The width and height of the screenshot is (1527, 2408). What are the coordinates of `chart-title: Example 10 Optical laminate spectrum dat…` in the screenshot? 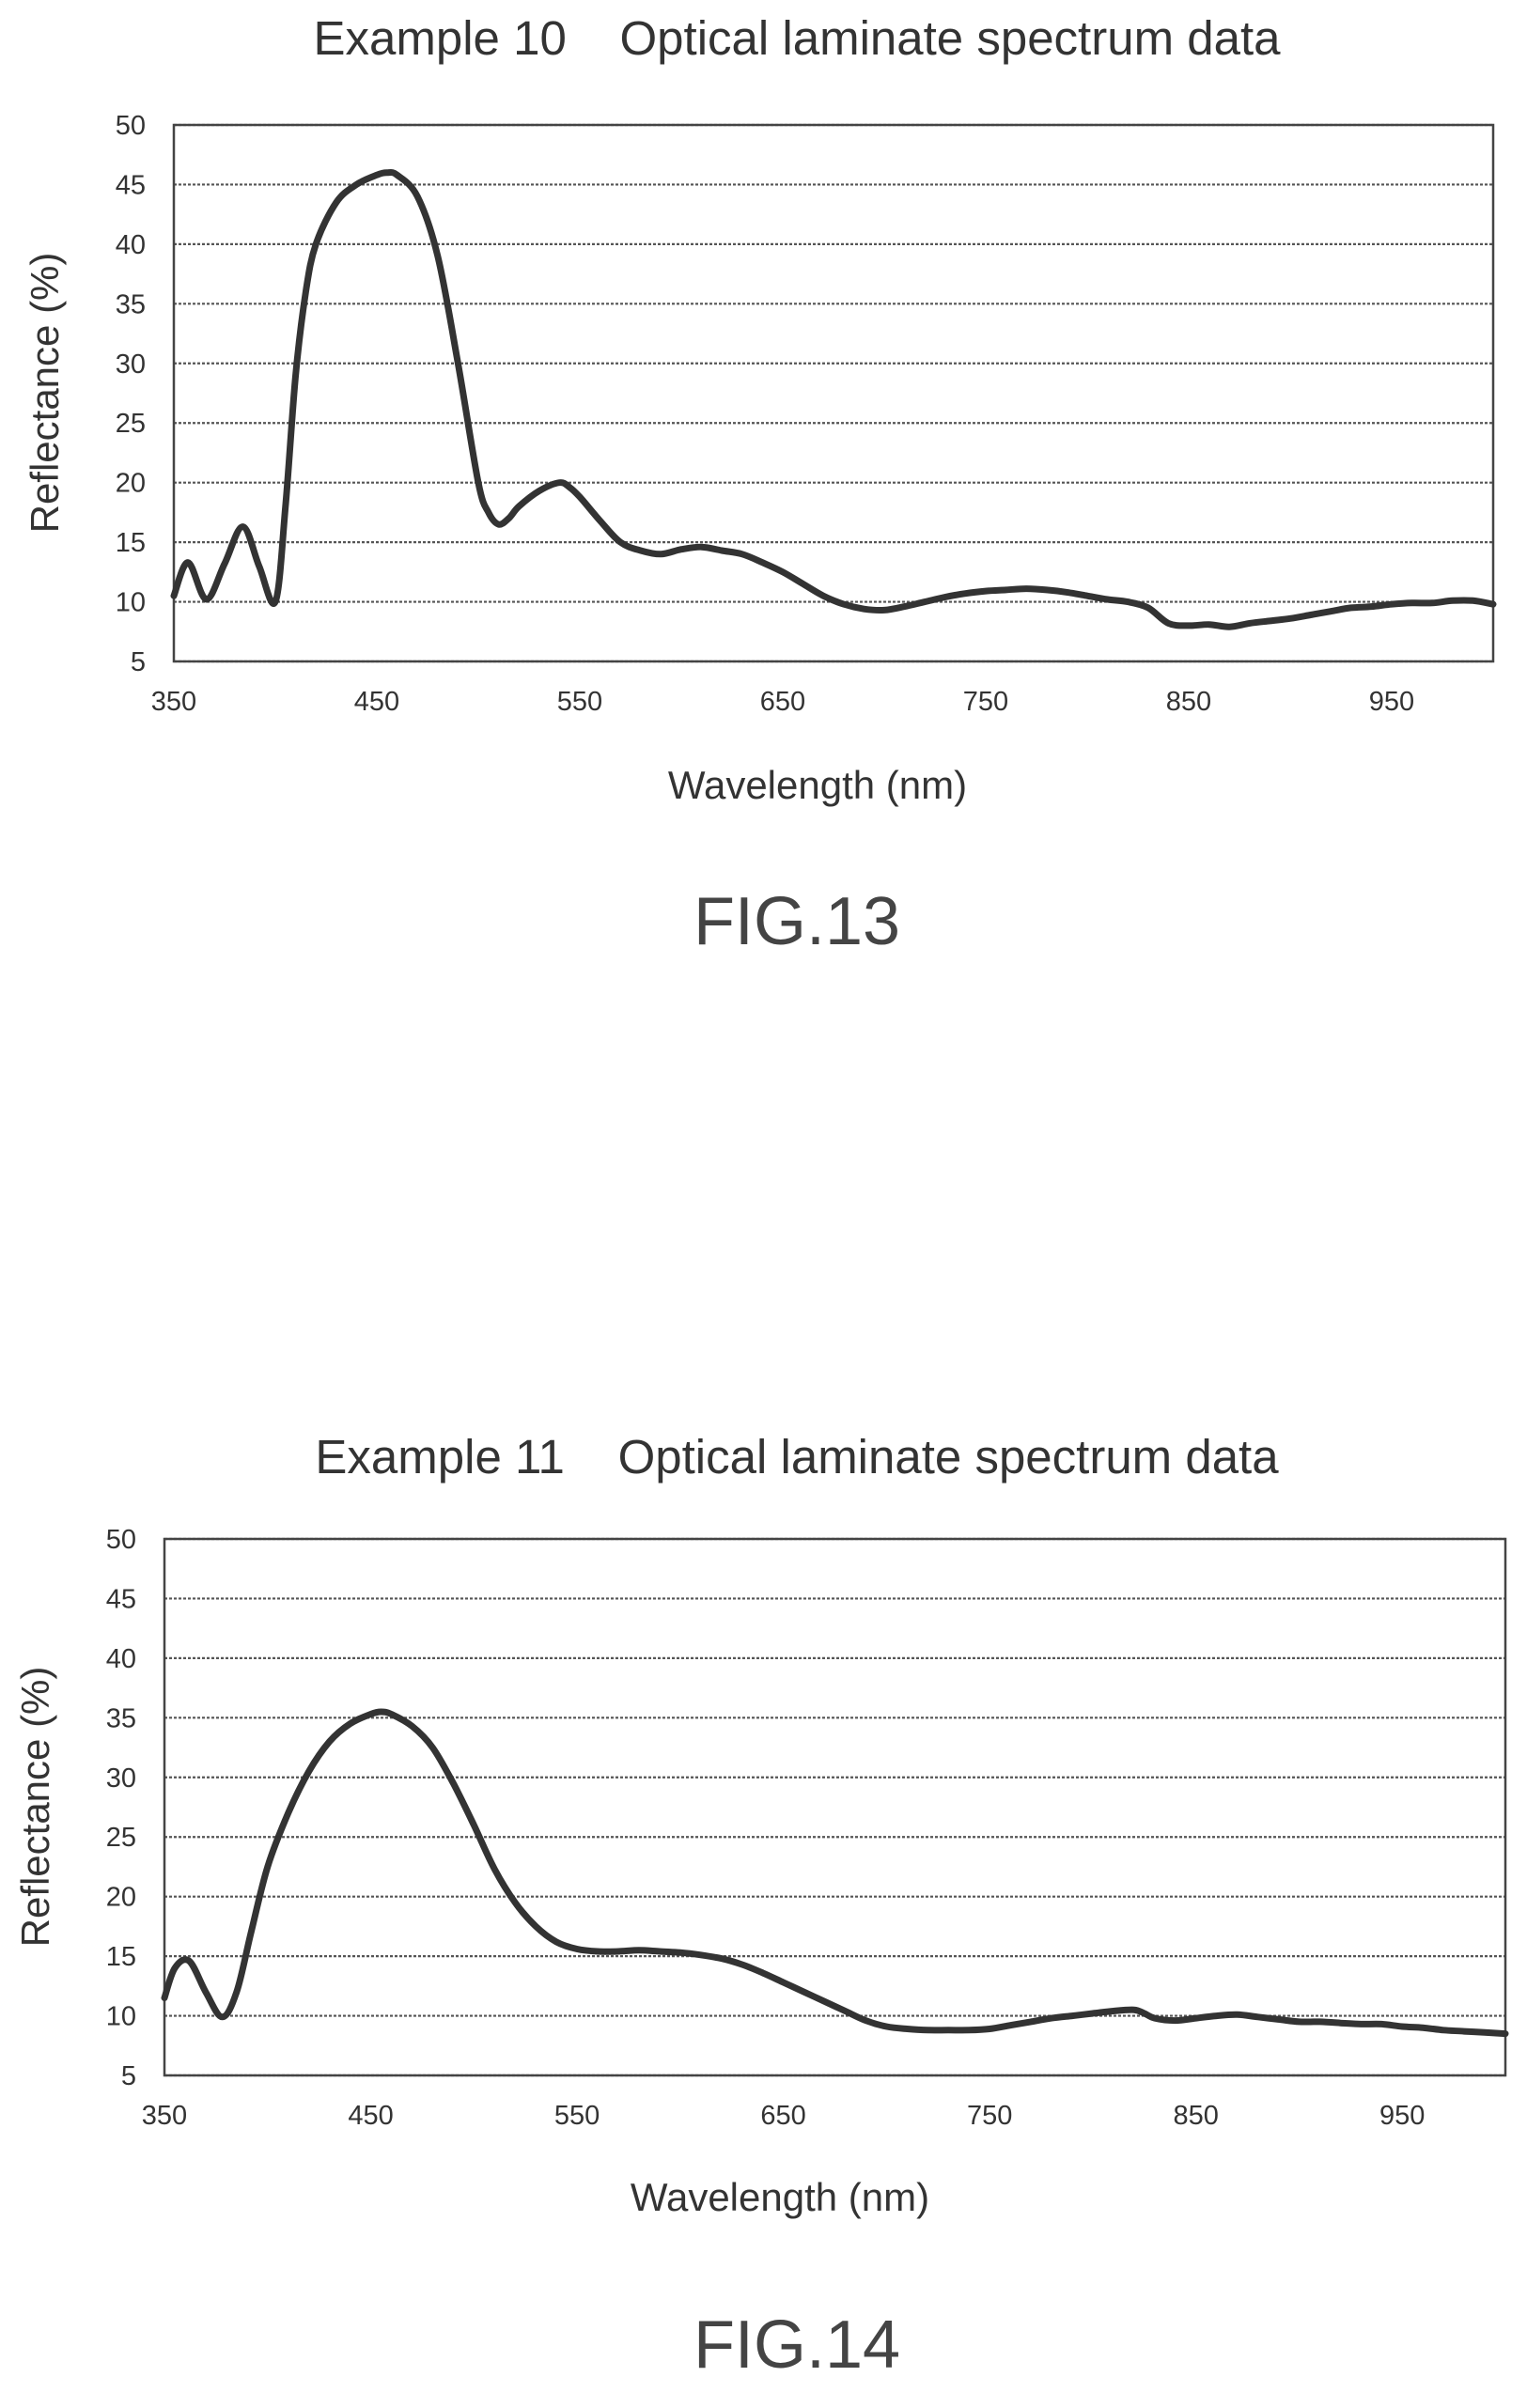 It's located at (798, 38).